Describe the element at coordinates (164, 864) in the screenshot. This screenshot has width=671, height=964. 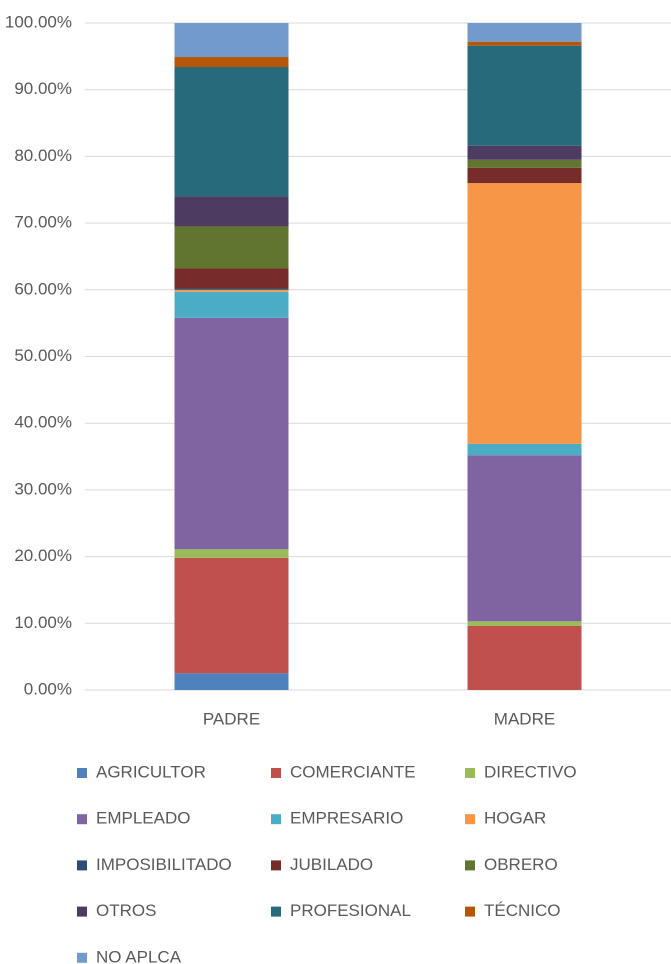
I see `legend-label: IMPOSIBILITADO` at that location.